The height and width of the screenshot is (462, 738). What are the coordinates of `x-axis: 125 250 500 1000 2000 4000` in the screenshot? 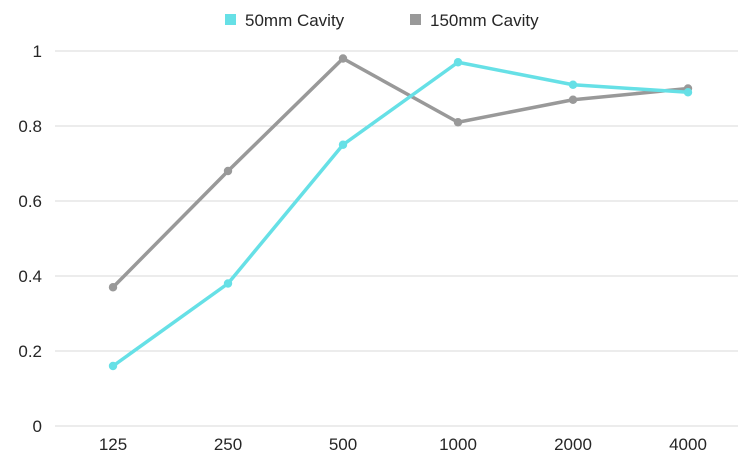 It's located at (403, 444).